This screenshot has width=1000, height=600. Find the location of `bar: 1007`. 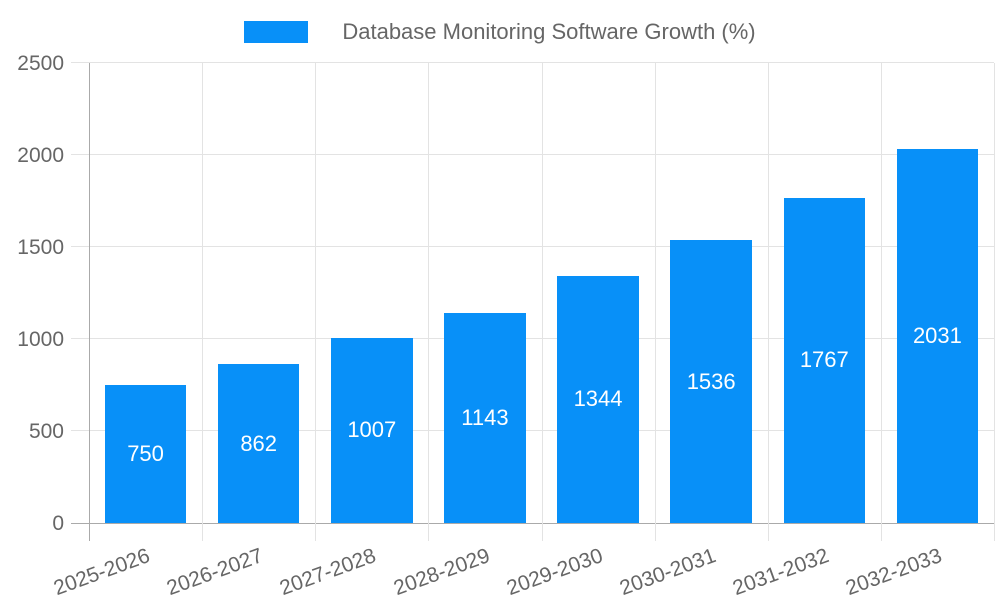

bar: 1007 is located at coordinates (372, 430).